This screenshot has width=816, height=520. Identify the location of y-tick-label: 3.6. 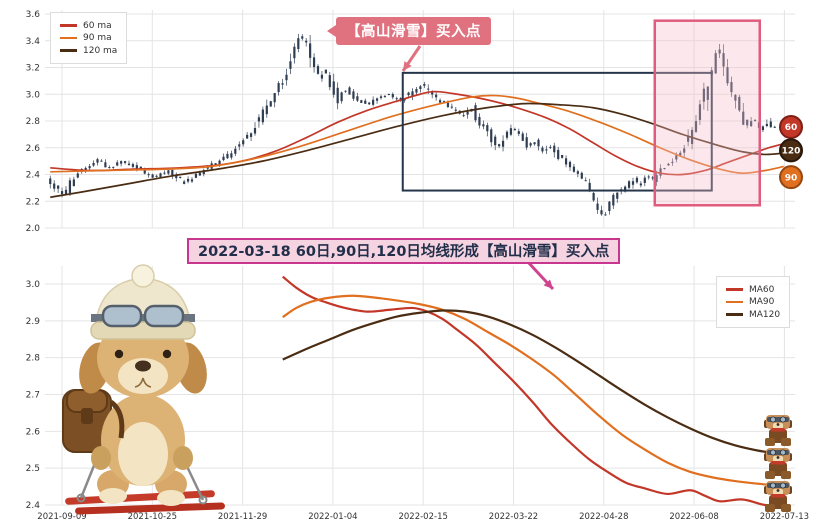
(33, 15).